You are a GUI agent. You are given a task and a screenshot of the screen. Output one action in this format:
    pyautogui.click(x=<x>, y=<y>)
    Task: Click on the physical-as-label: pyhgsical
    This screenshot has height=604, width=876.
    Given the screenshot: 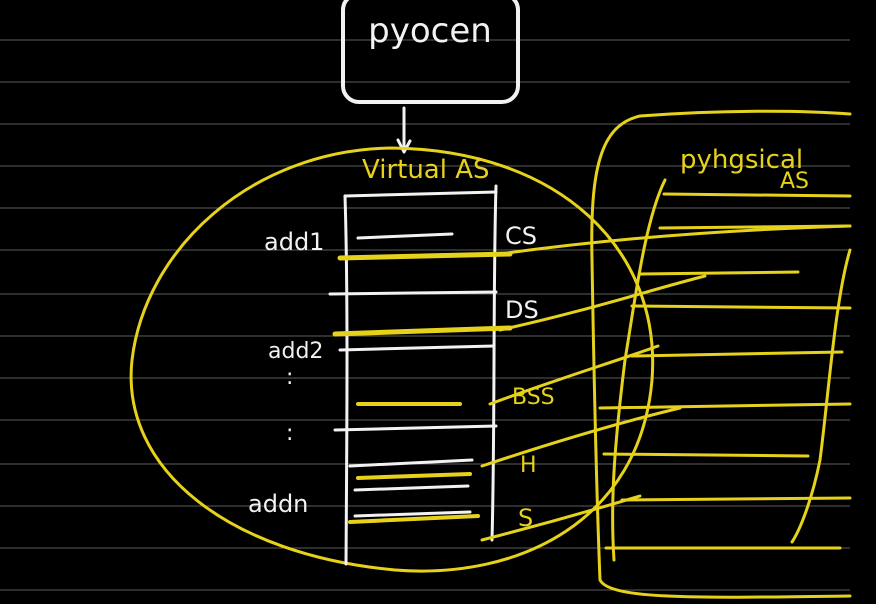 What is the action you would take?
    pyautogui.click(x=741, y=160)
    